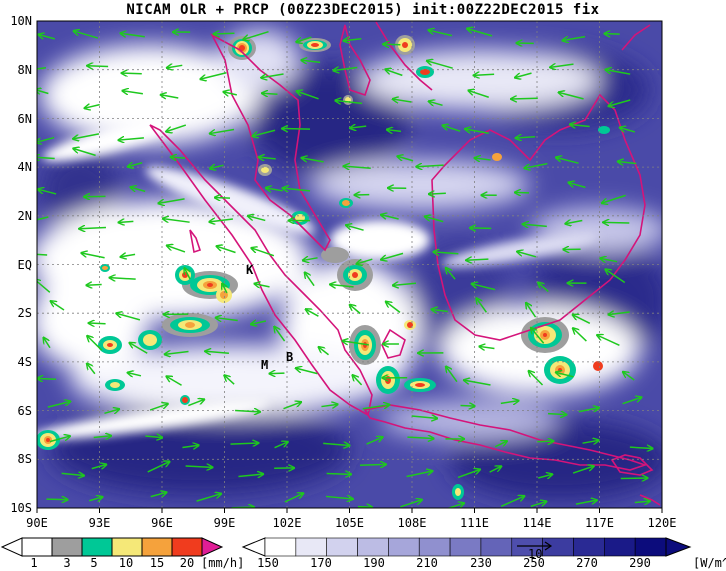 Image resolution: width=726 pixels, height=571 pixels. Describe the element at coordinates (93, 563) in the screenshot. I see `precip-label-5: 5` at that location.